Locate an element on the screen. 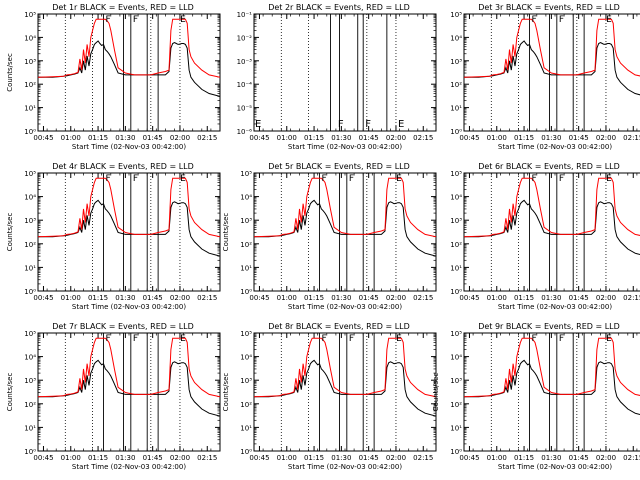 The image size is (640, 480). panel-title: Det 9r BLACK = Events, RED = LLD is located at coordinates (549, 326).